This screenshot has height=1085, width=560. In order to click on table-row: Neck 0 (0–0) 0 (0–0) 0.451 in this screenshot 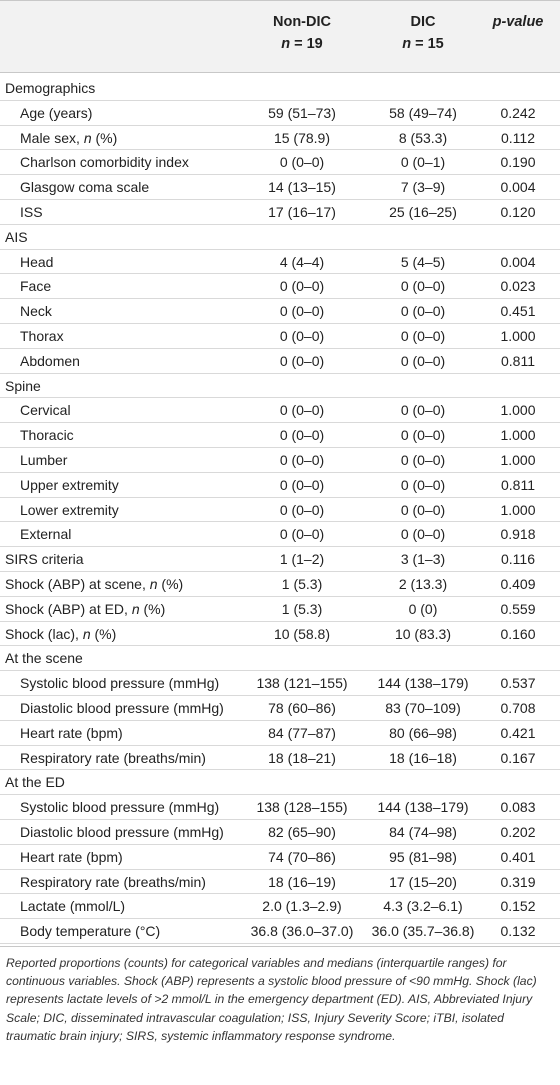, I will do `click(280, 311)`.